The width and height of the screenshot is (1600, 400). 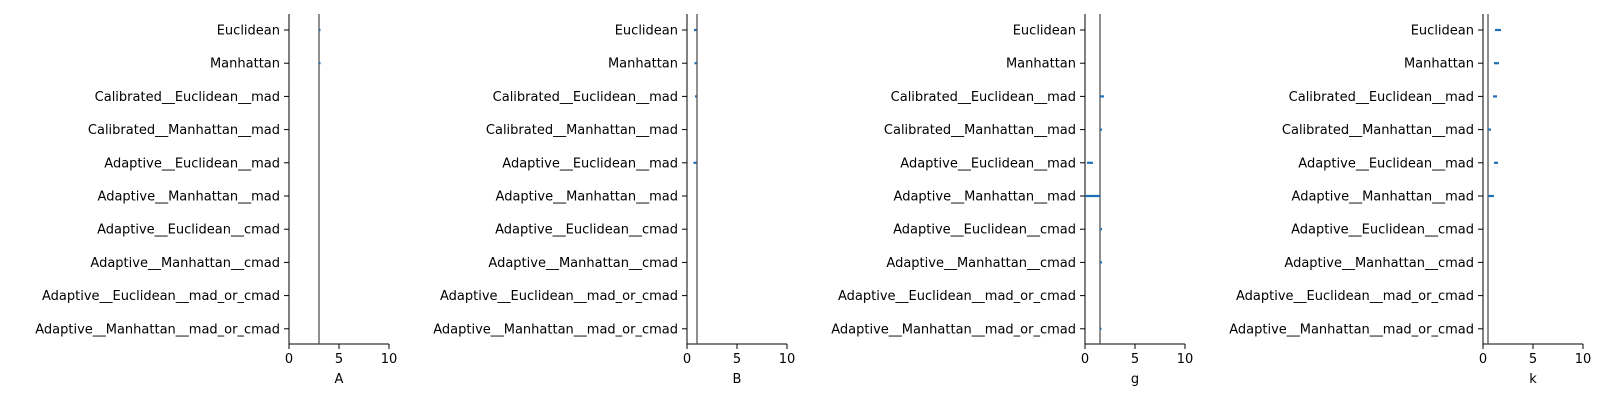 I want to click on x-axis-label: A, so click(x=339, y=379).